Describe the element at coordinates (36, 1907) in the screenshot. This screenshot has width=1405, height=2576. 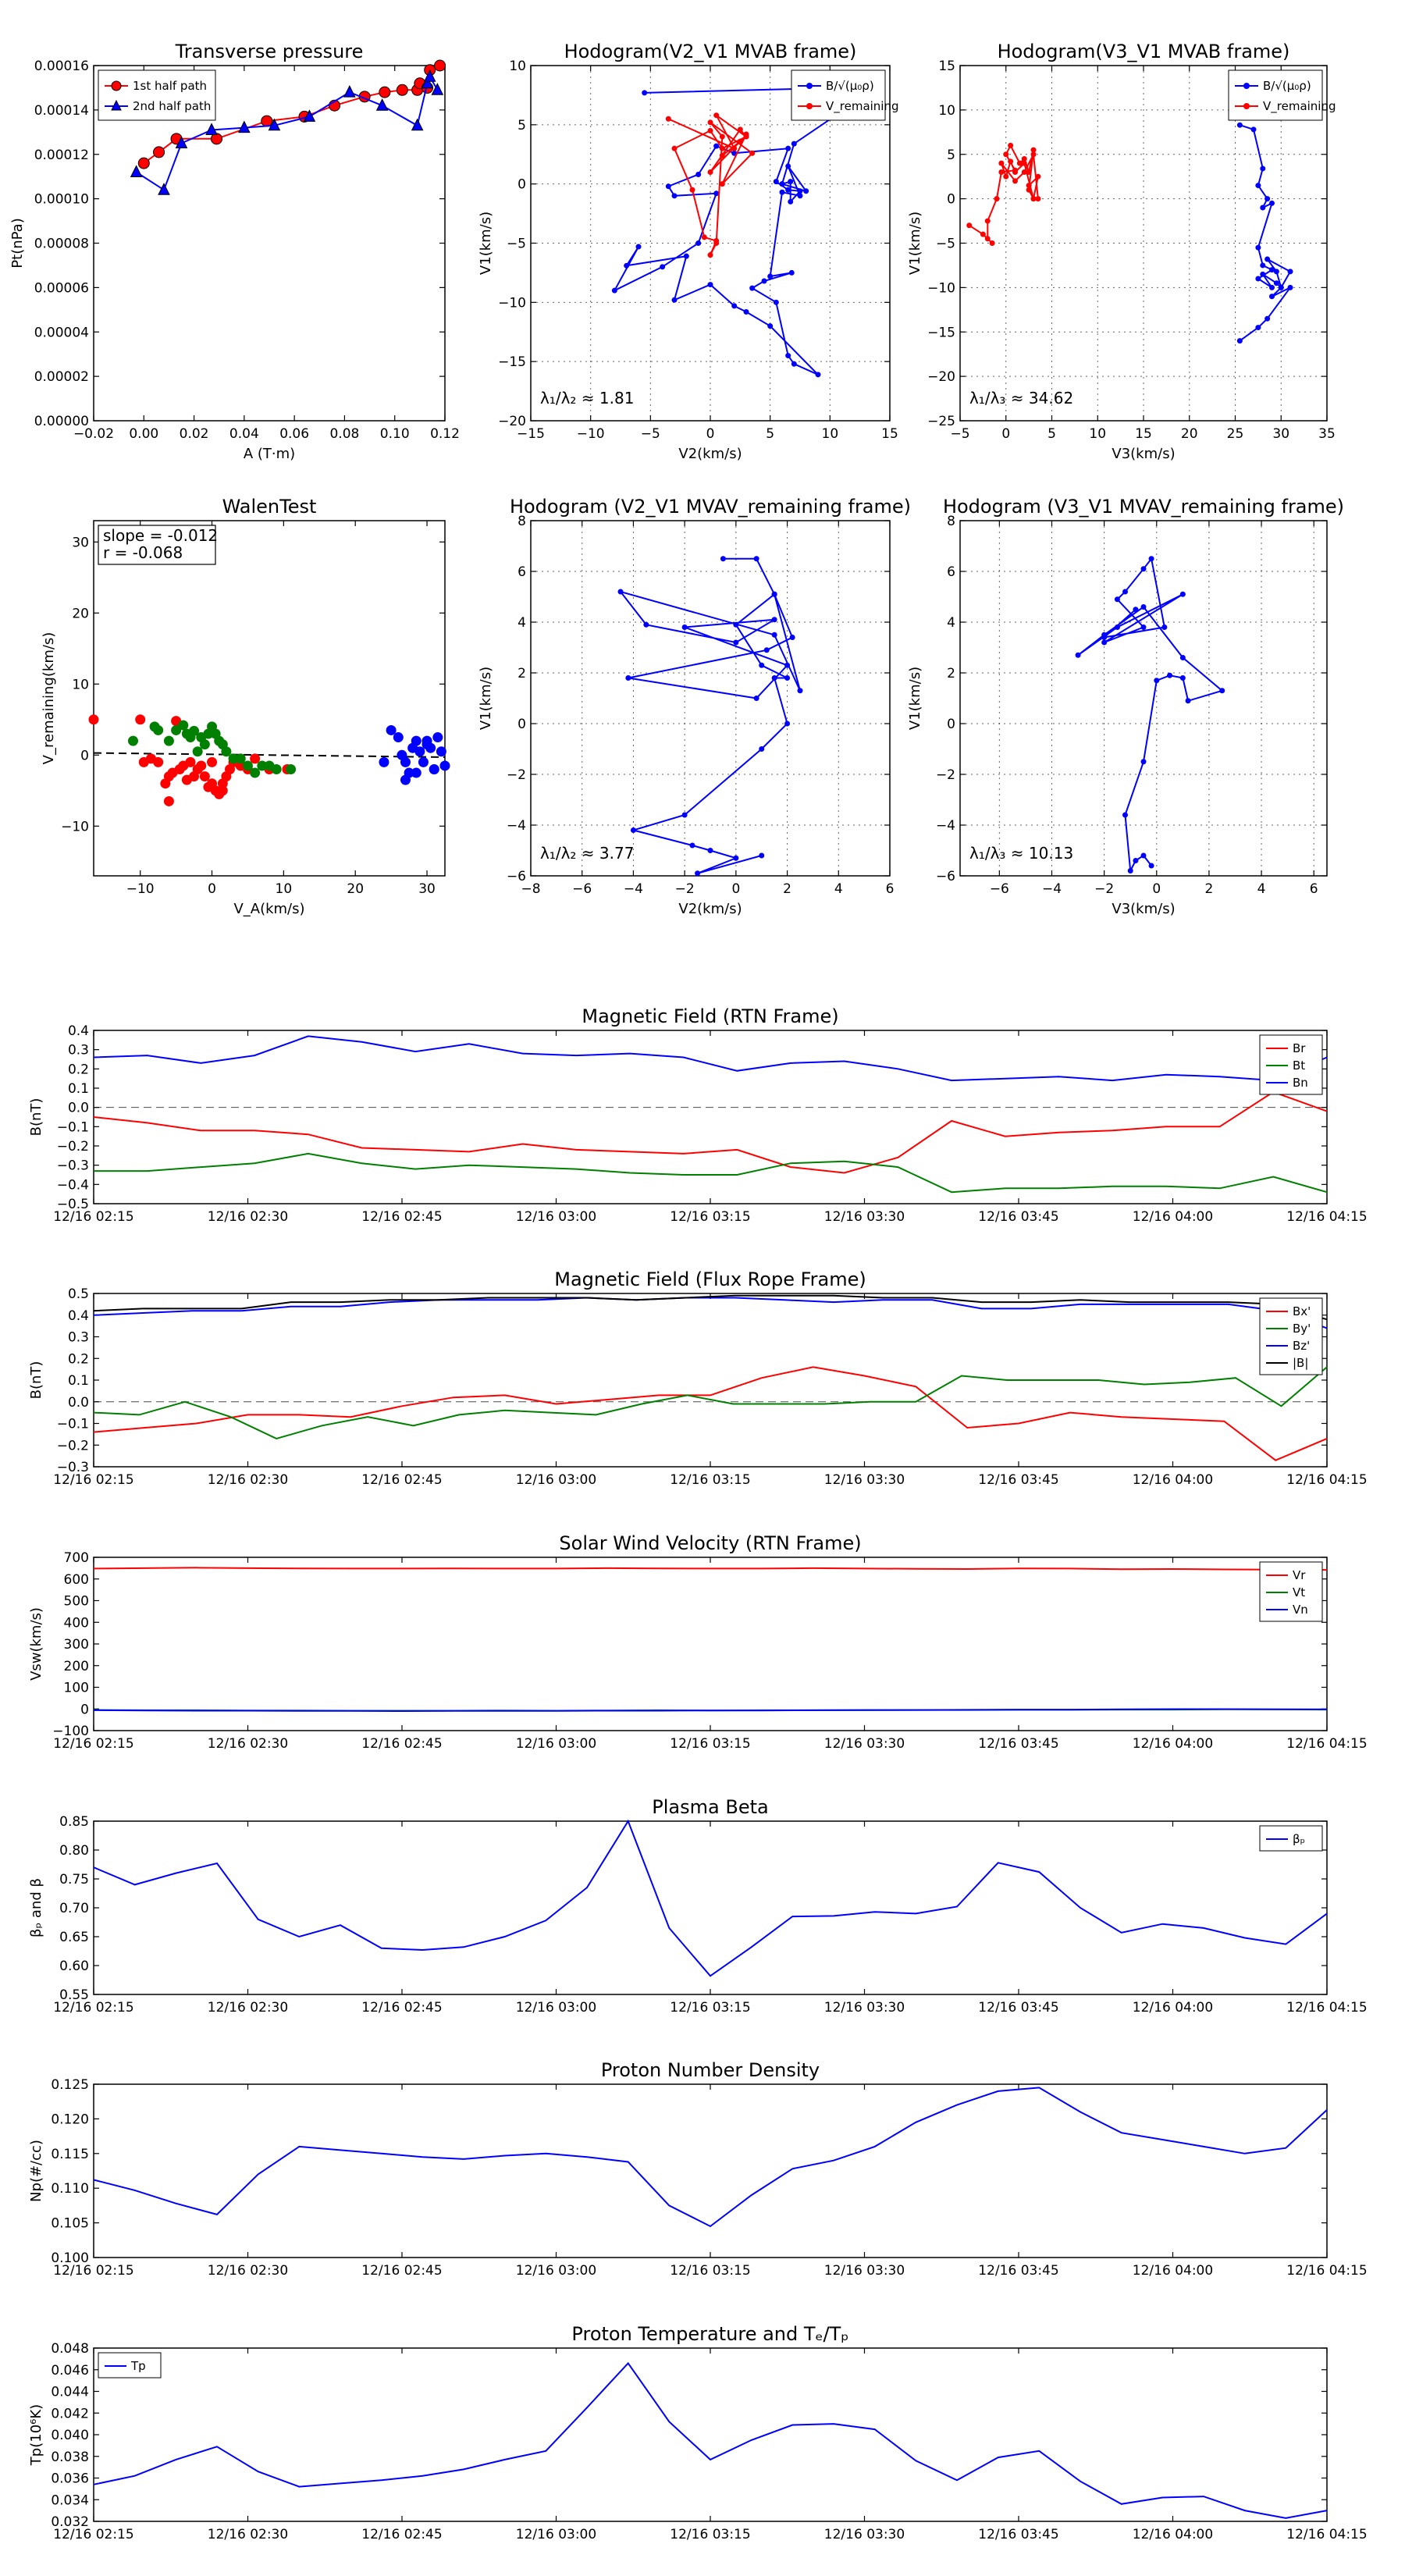
I see `y-axis-label: βₚ and β` at that location.